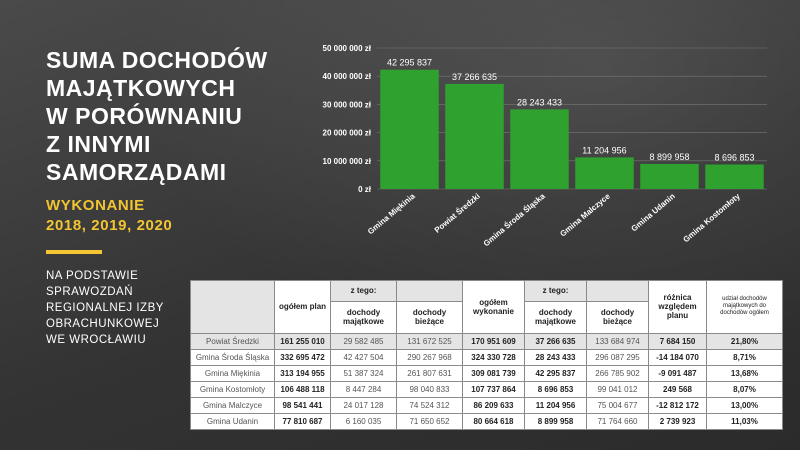 This screenshot has width=800, height=450. What do you see at coordinates (363, 373) in the screenshot?
I see `table-cell: 51 387 324` at bounding box center [363, 373].